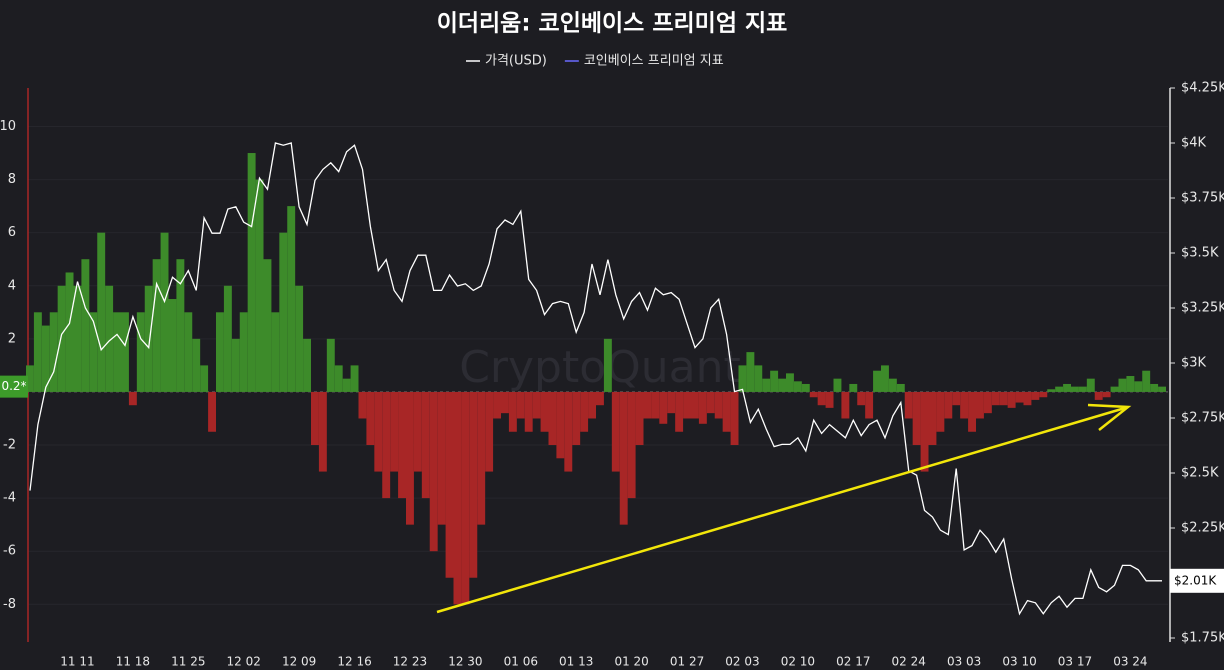 Image resolution: width=1224 pixels, height=670 pixels. What do you see at coordinates (14, 386) in the screenshot?
I see `current-badge` at bounding box center [14, 386].